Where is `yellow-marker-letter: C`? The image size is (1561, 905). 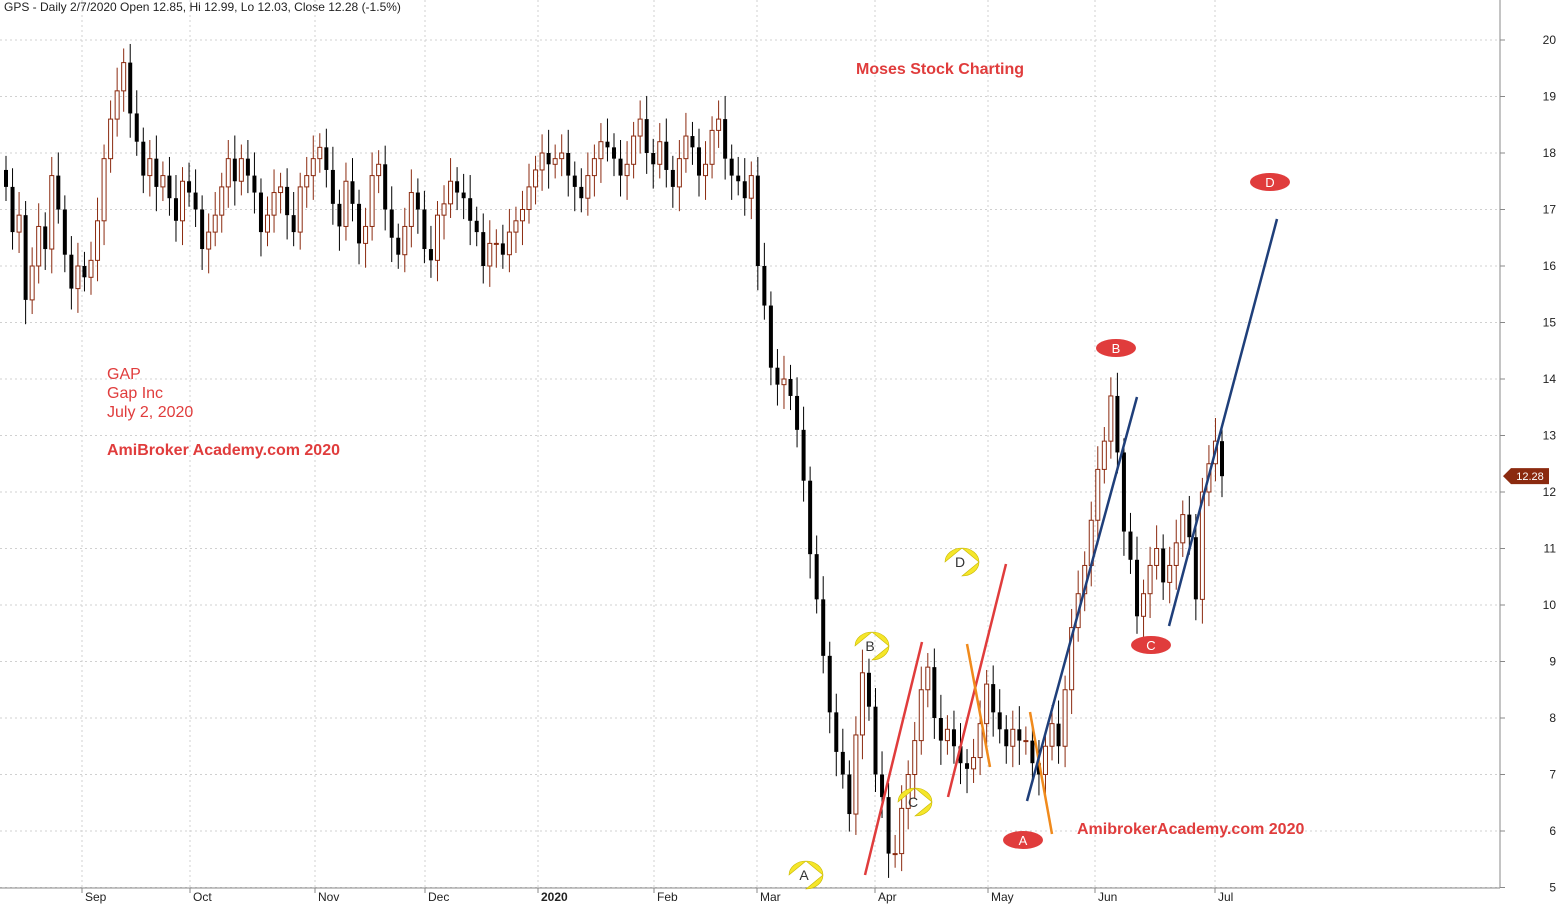 yellow-marker-letter: C is located at coordinates (913, 802).